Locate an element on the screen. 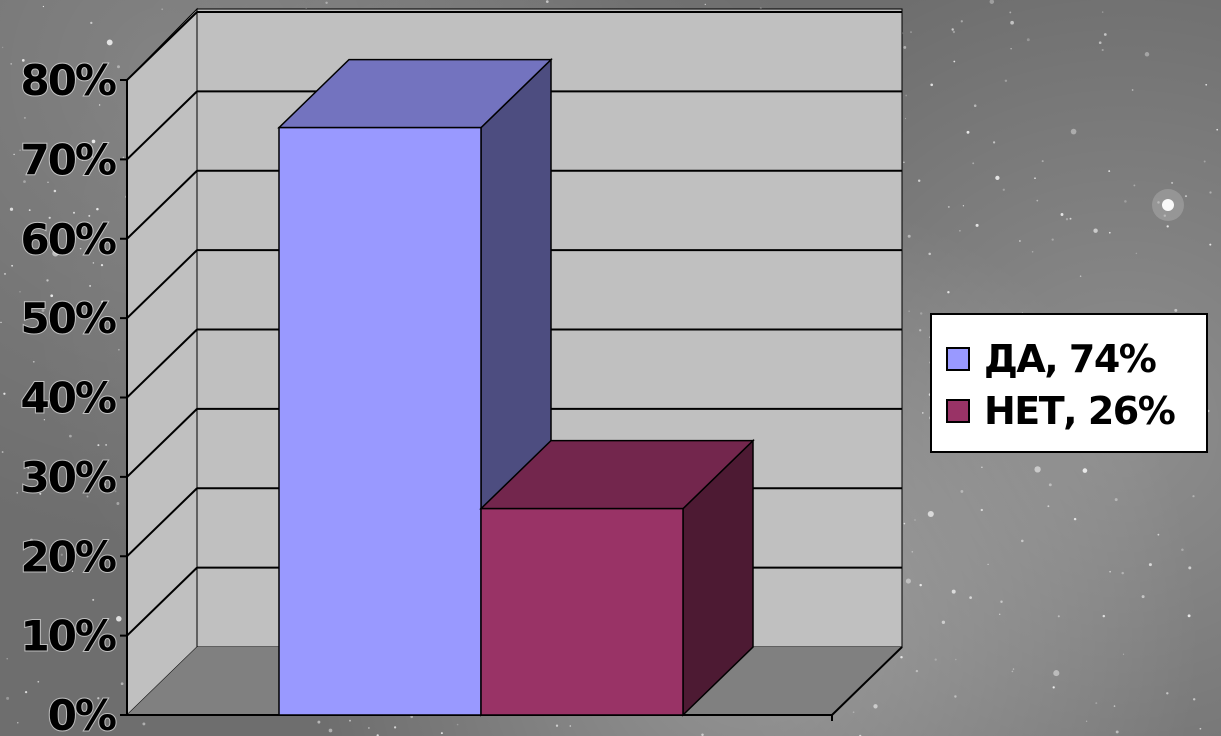 The width and height of the screenshot is (1221, 736). bright-star-glow is located at coordinates (1168, 205).